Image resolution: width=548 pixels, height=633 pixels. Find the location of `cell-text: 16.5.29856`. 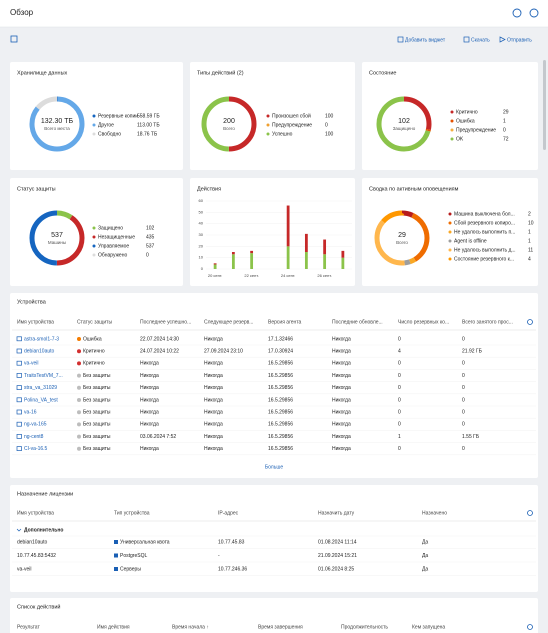

cell-text: 16.5.29856 is located at coordinates (280, 400).